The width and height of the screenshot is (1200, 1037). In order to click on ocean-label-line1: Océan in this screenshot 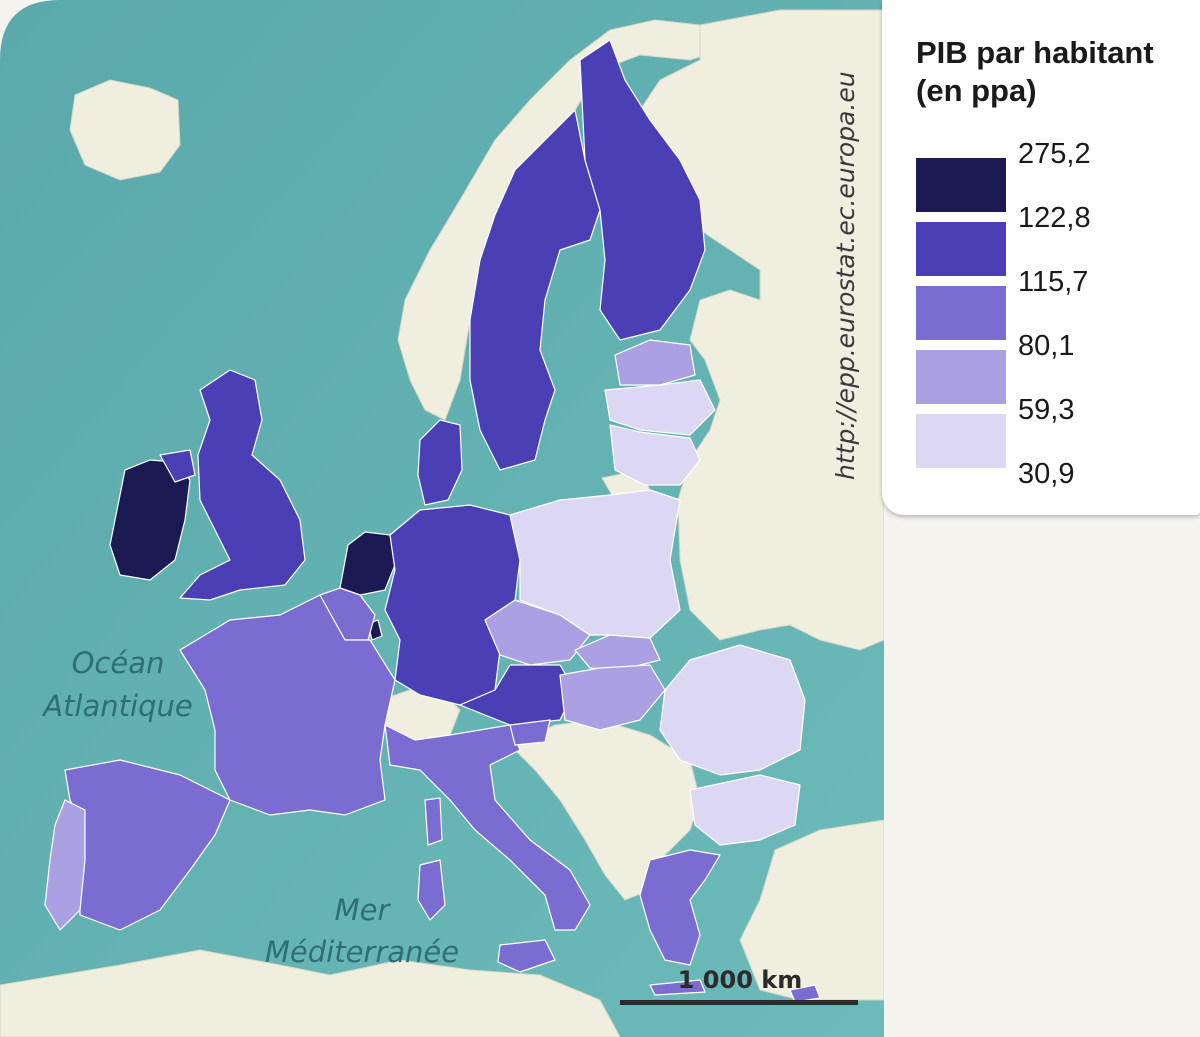, I will do `click(118, 663)`.